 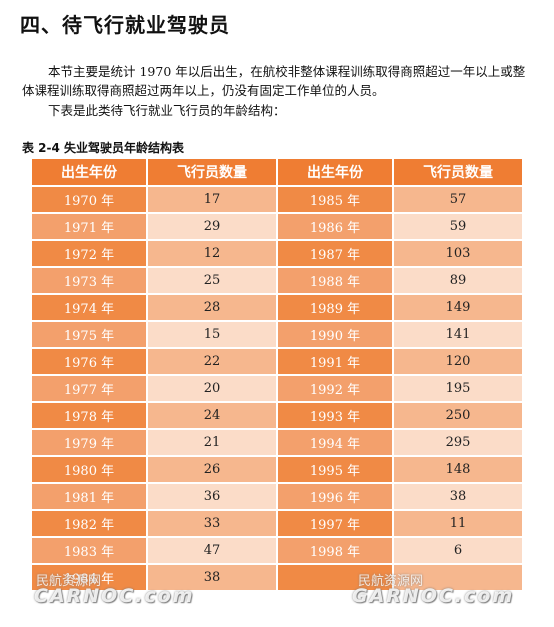 I want to click on pilot-count-cell, so click(x=458, y=577).